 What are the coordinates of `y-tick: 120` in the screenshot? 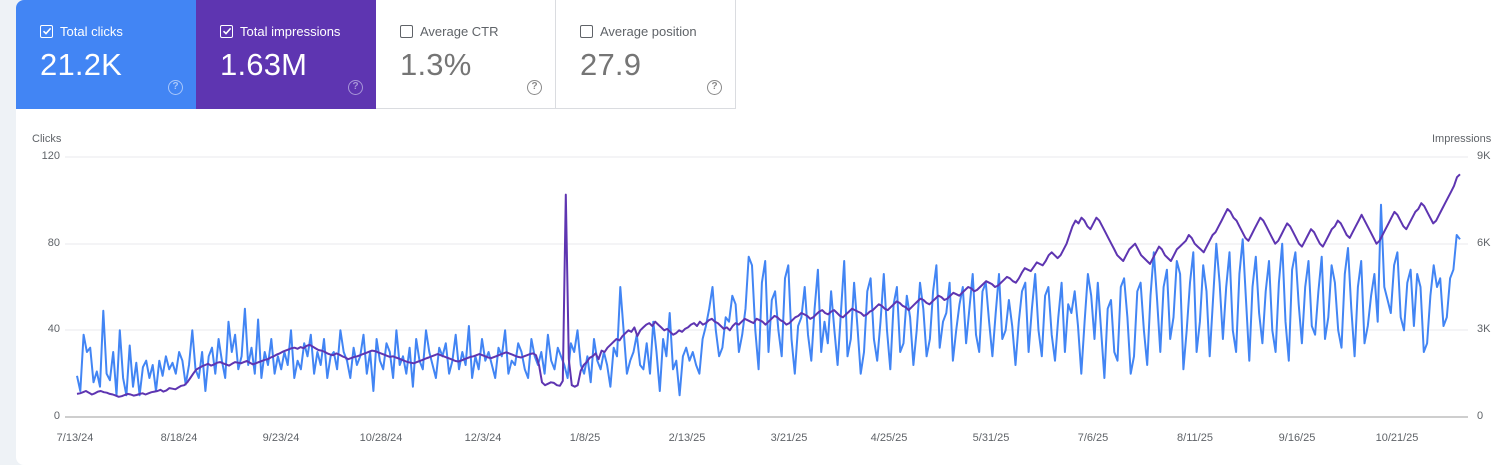 It's located at (50, 156).